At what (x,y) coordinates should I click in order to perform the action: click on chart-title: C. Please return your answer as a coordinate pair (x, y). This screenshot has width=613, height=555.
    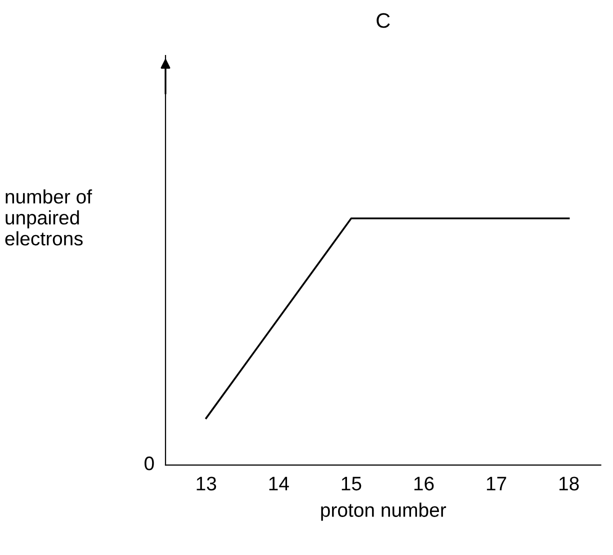
    Looking at the image, I should click on (383, 20).